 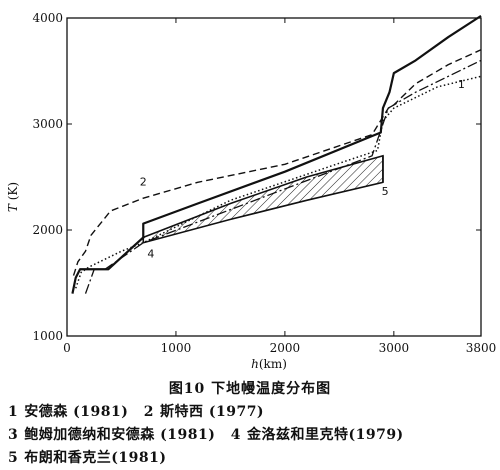 I want to click on legend-number: 2, so click(x=148, y=412).